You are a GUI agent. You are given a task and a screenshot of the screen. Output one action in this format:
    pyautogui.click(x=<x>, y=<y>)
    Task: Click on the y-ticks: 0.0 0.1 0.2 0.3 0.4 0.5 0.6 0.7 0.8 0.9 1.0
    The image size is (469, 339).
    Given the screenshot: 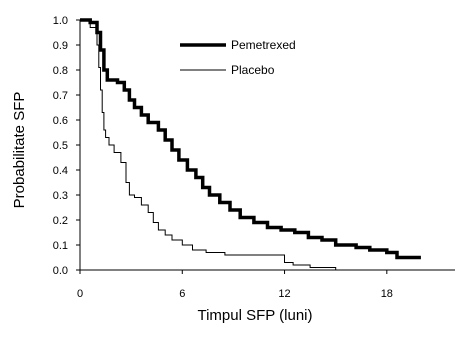 What is the action you would take?
    pyautogui.click(x=66, y=146)
    